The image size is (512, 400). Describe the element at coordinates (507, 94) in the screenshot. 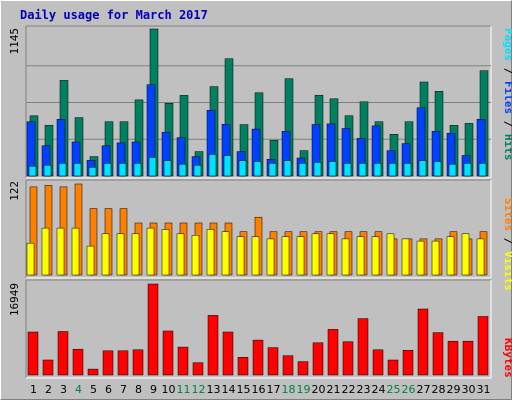

I see `hits-legend: Pages / Files / Hits` at that location.